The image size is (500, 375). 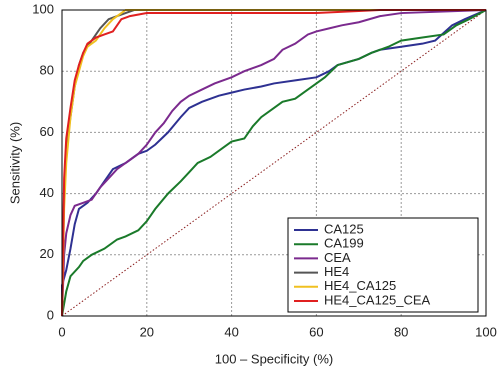 I want to click on x-tick-label: 60, so click(x=316, y=331).